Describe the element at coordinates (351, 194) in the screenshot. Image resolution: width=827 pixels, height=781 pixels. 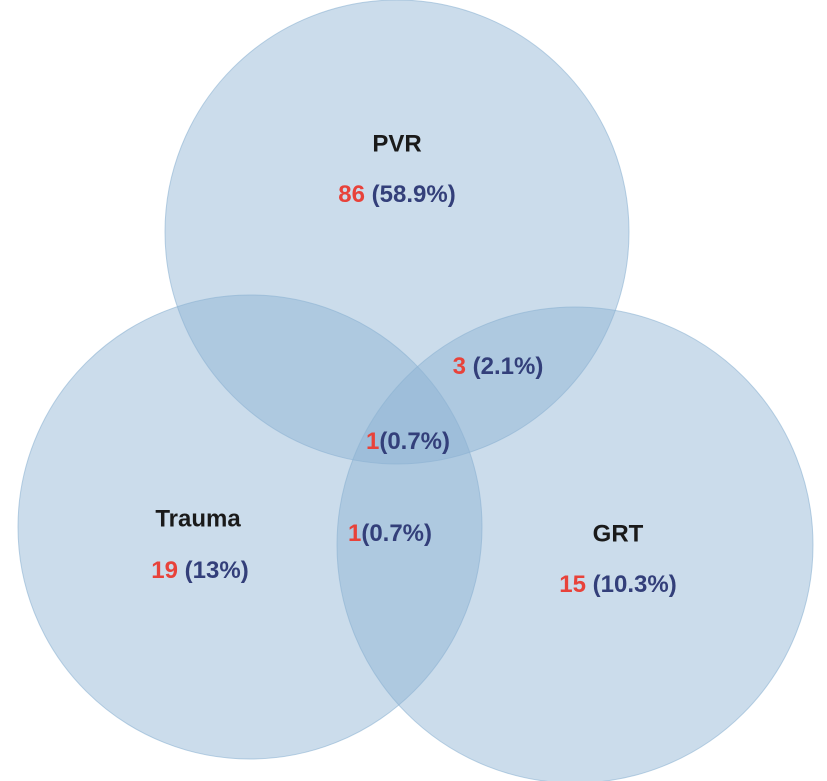
I see `count: 86` at that location.